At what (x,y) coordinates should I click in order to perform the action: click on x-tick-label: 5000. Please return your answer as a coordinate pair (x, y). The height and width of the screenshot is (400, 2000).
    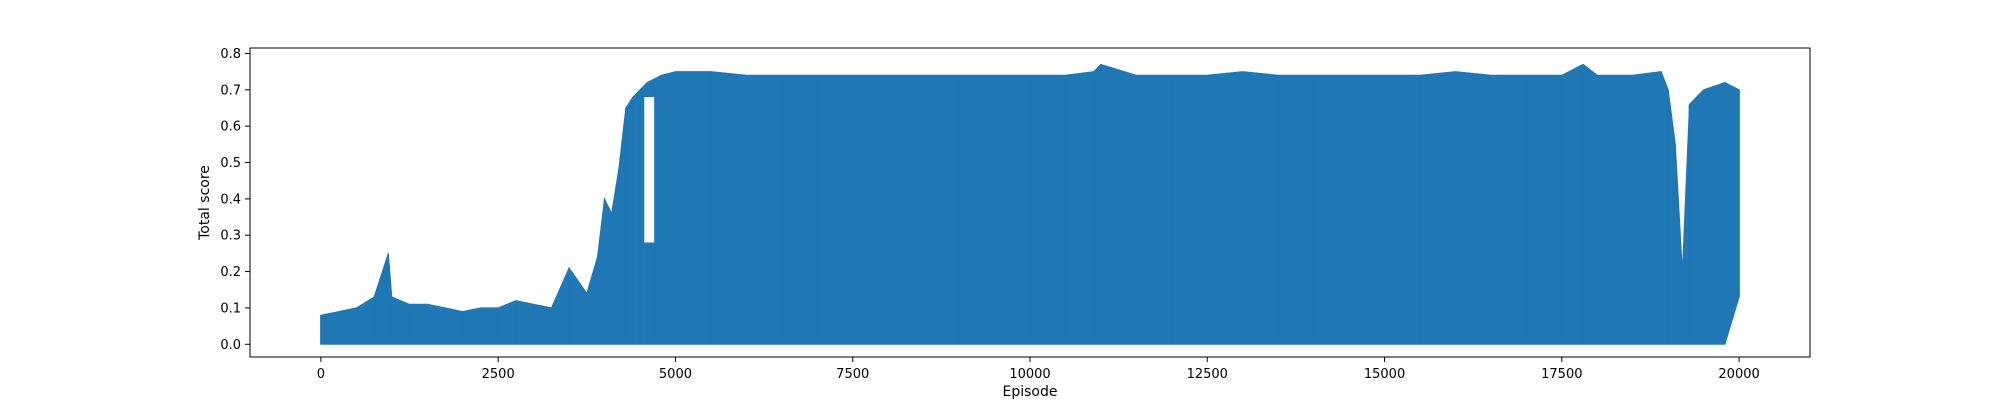
    Looking at the image, I should click on (675, 374).